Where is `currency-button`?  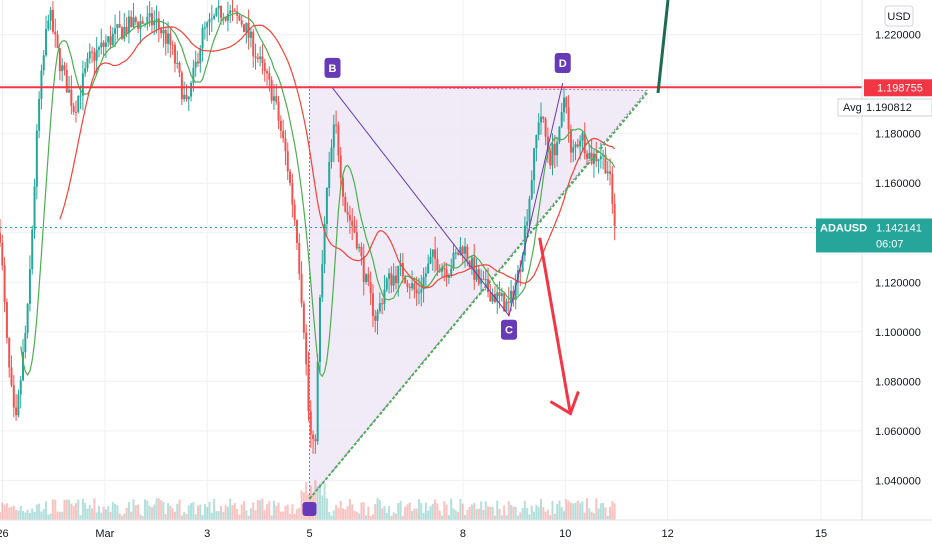 currency-button is located at coordinates (899, 16).